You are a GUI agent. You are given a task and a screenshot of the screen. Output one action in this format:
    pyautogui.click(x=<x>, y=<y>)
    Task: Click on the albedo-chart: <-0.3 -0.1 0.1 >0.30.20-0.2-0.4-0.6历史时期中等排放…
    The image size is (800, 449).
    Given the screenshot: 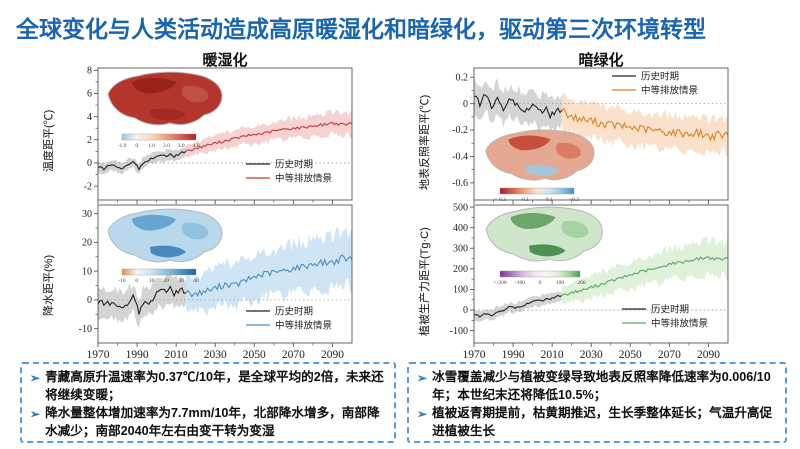 What is the action you would take?
    pyautogui.click(x=590, y=135)
    